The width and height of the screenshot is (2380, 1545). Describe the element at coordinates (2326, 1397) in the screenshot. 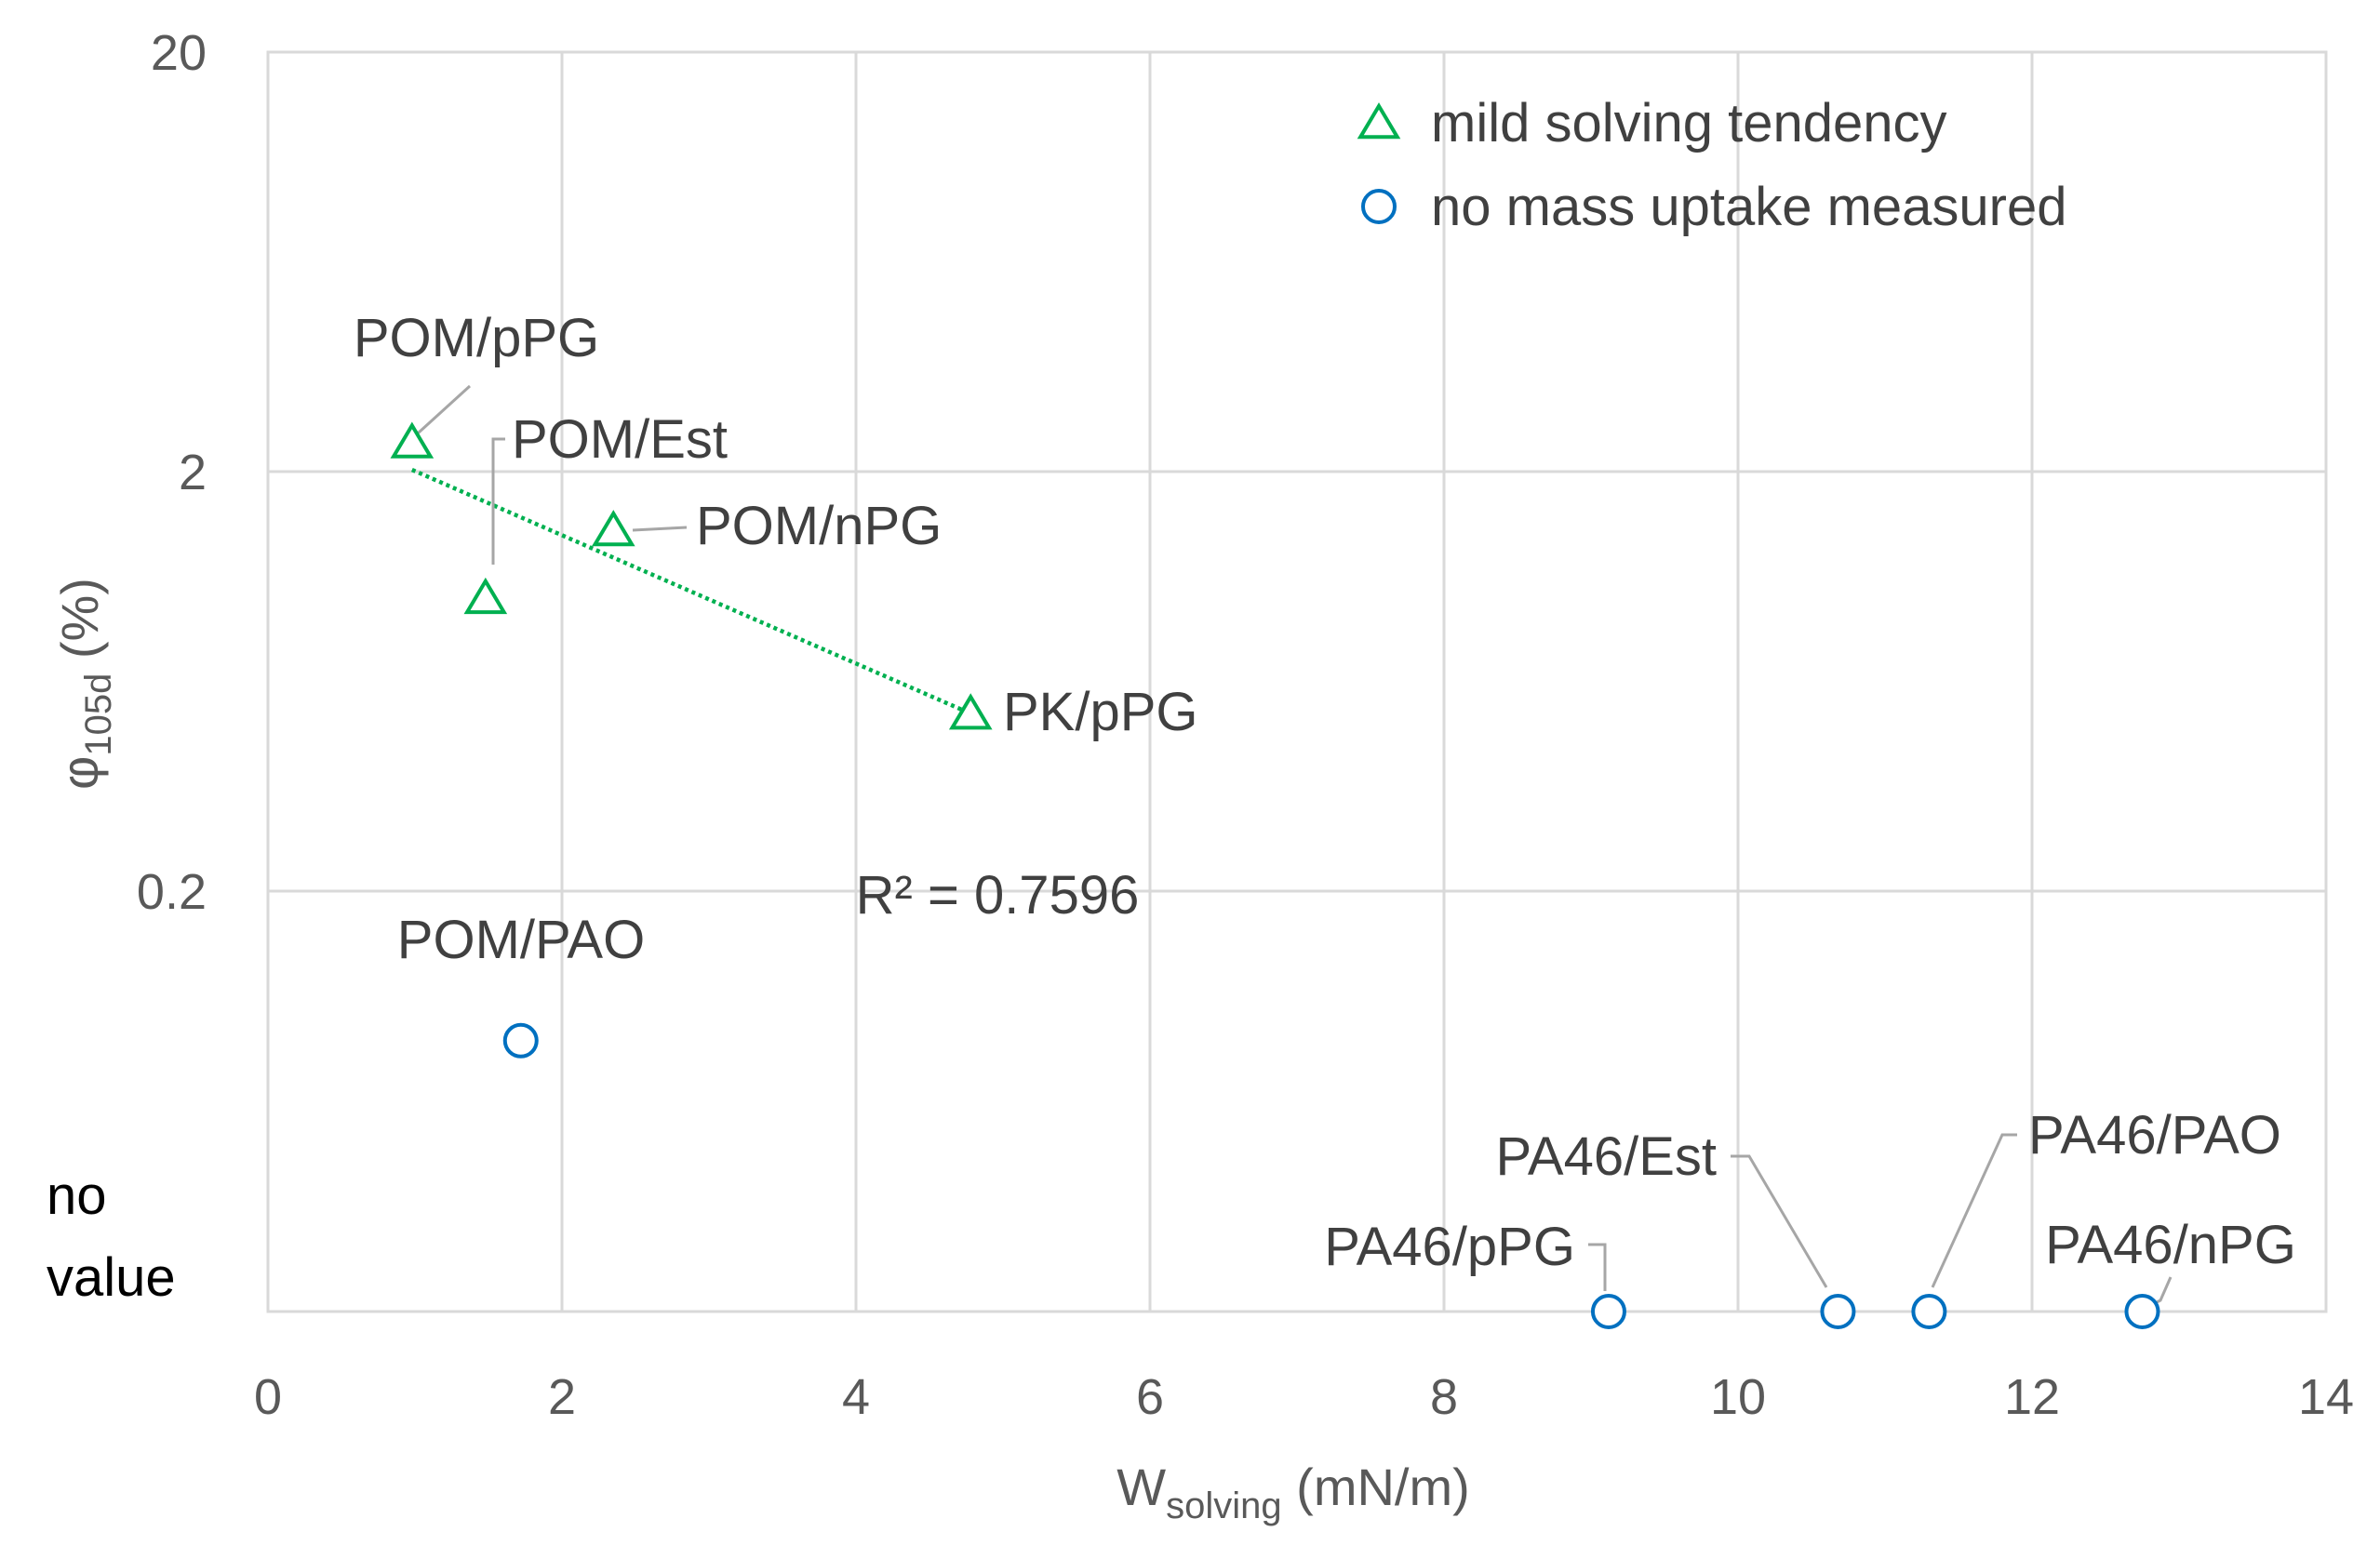

I see `x-tick-label: 14` at that location.